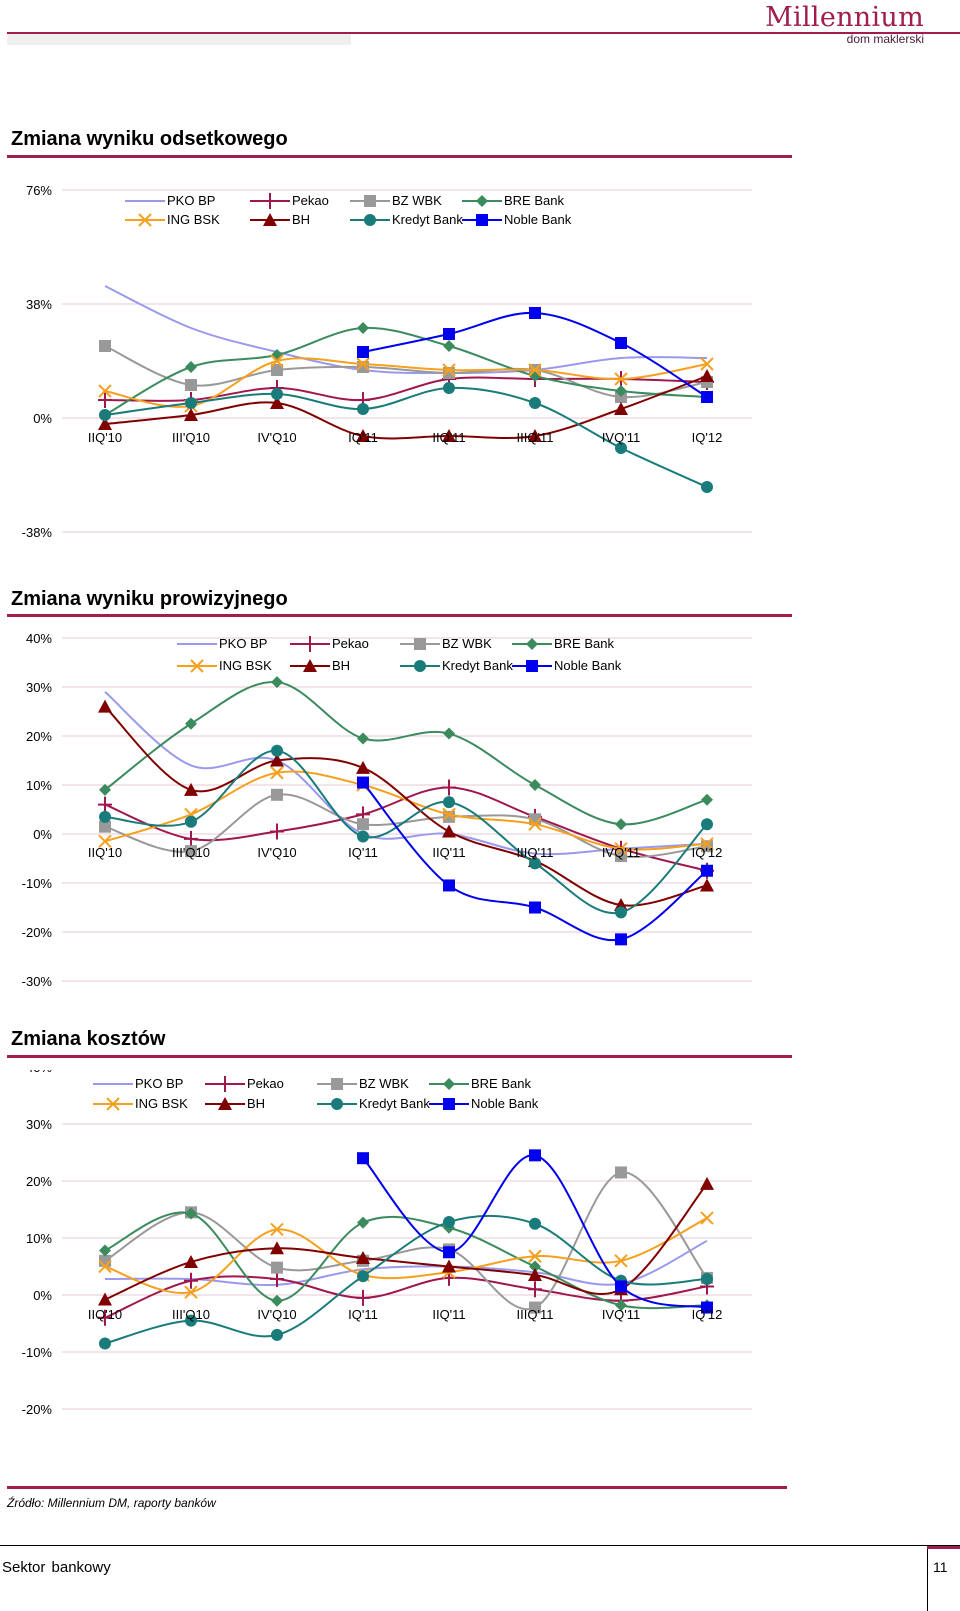  Describe the element at coordinates (621, 852) in the screenshot. I see `x-tick-label: IVQ'11` at that location.